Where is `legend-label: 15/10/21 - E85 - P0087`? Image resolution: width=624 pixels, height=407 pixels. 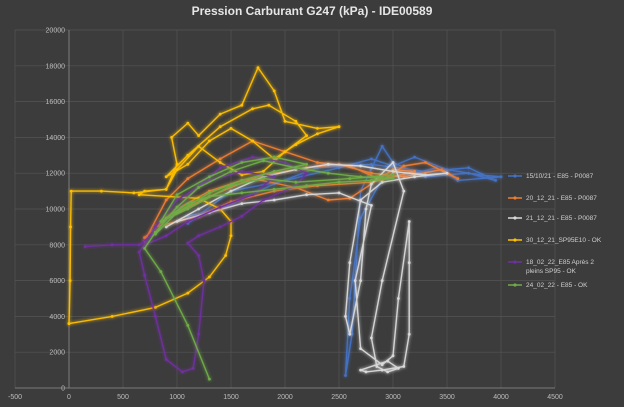
legend-label: 15/10/21 - E85 - P0087 is located at coordinates (560, 176).